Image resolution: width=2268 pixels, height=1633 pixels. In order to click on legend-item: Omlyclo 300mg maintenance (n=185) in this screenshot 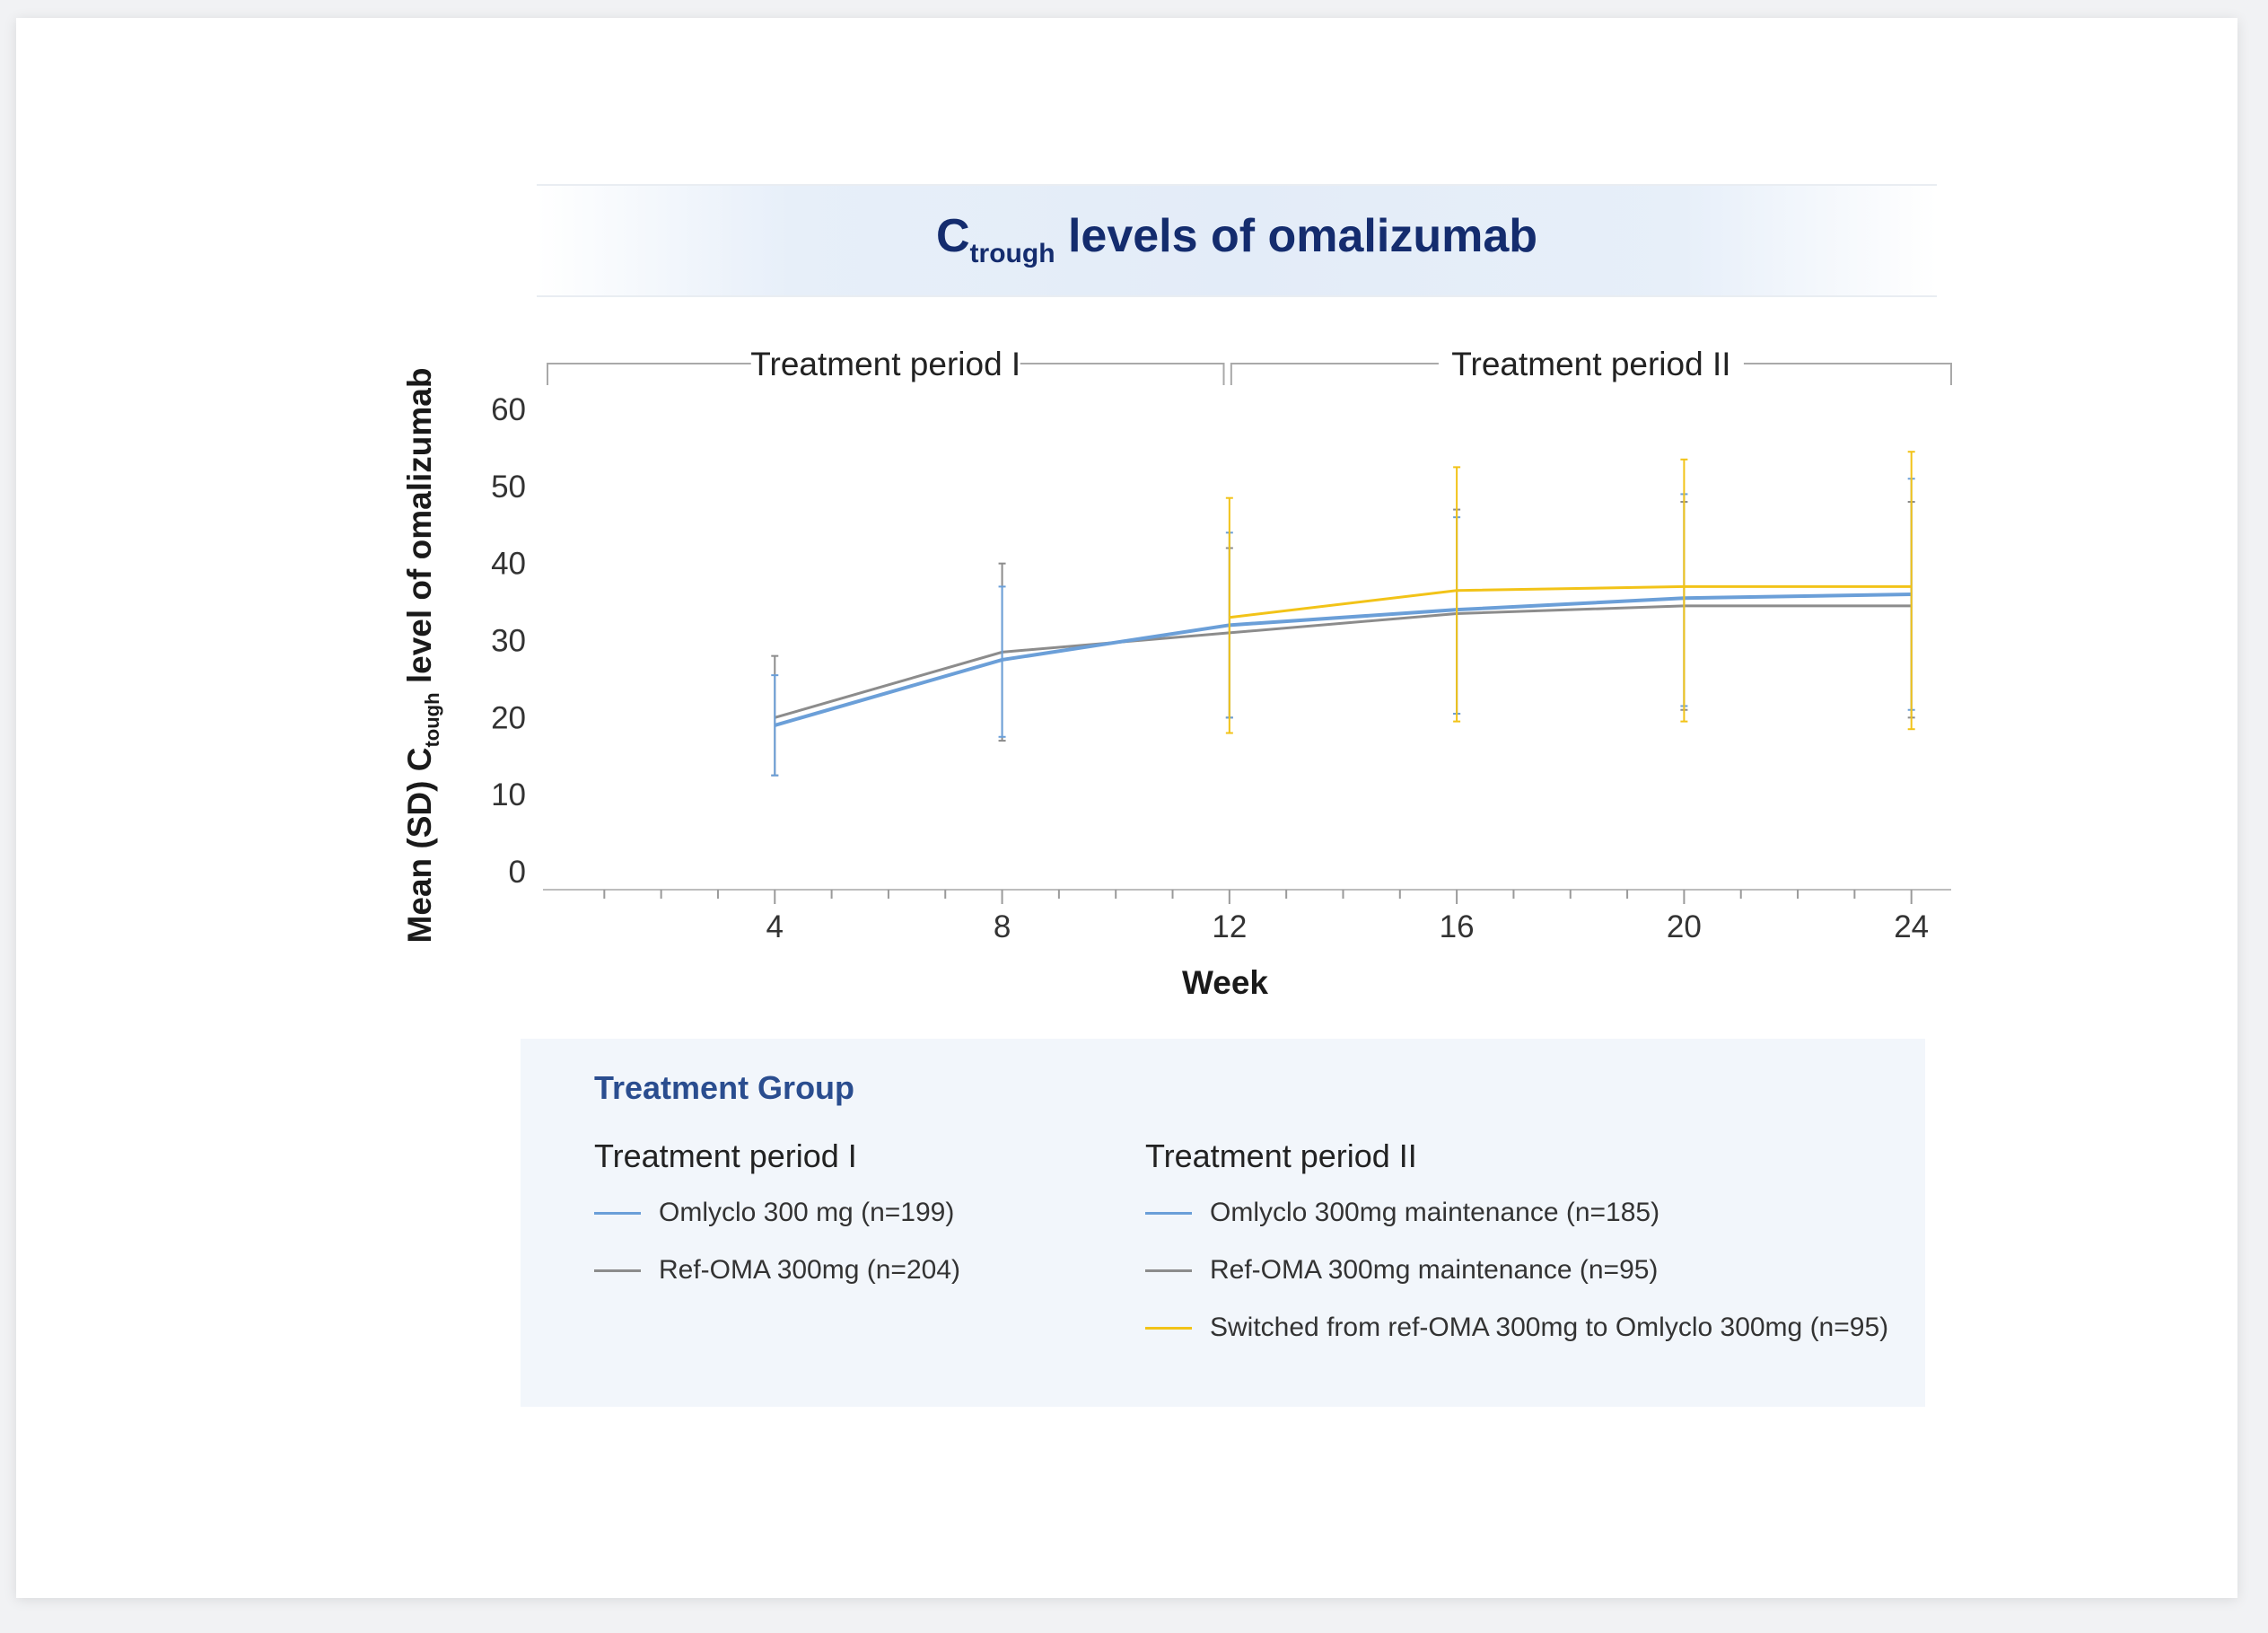, I will do `click(1516, 1213)`.